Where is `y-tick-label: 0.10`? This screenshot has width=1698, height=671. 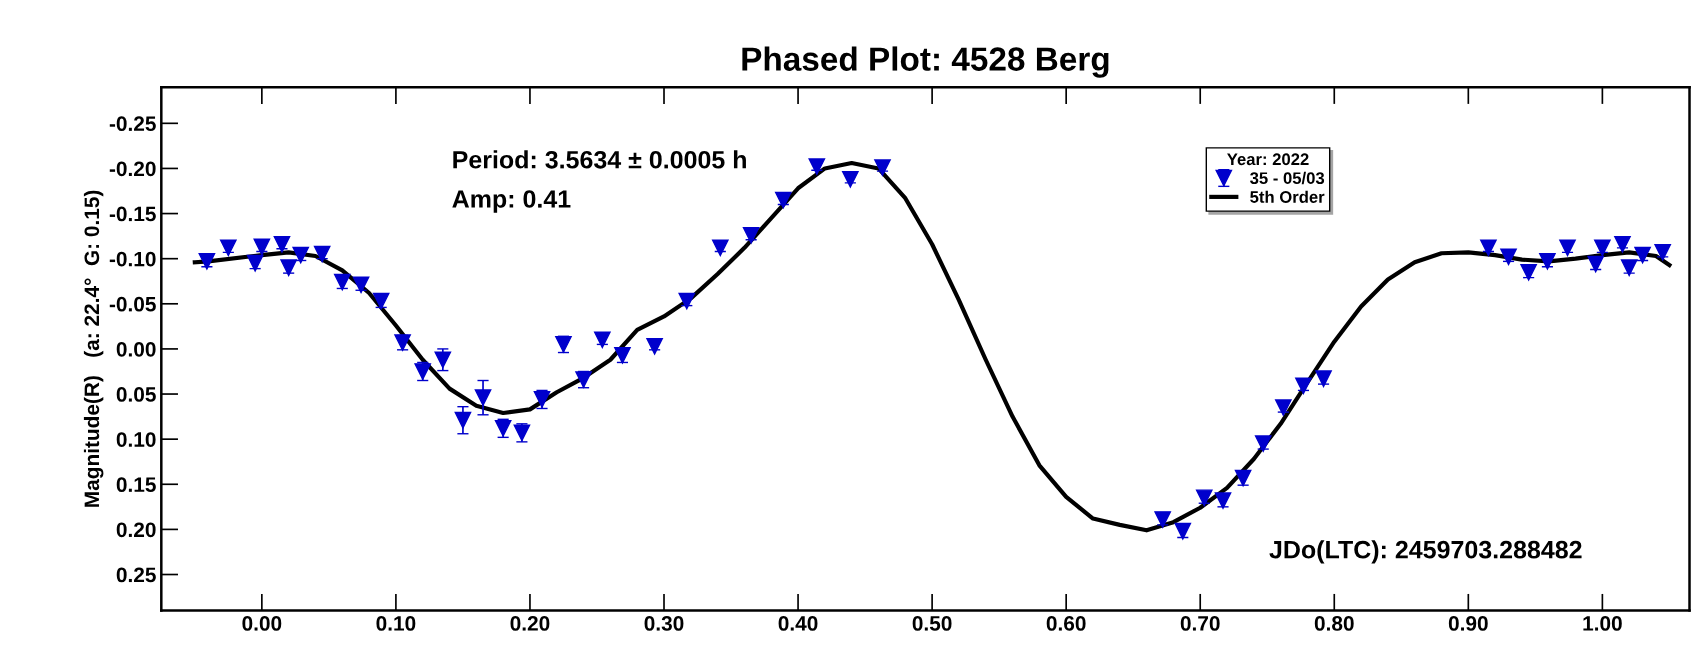
y-tick-label: 0.10 is located at coordinates (136, 439).